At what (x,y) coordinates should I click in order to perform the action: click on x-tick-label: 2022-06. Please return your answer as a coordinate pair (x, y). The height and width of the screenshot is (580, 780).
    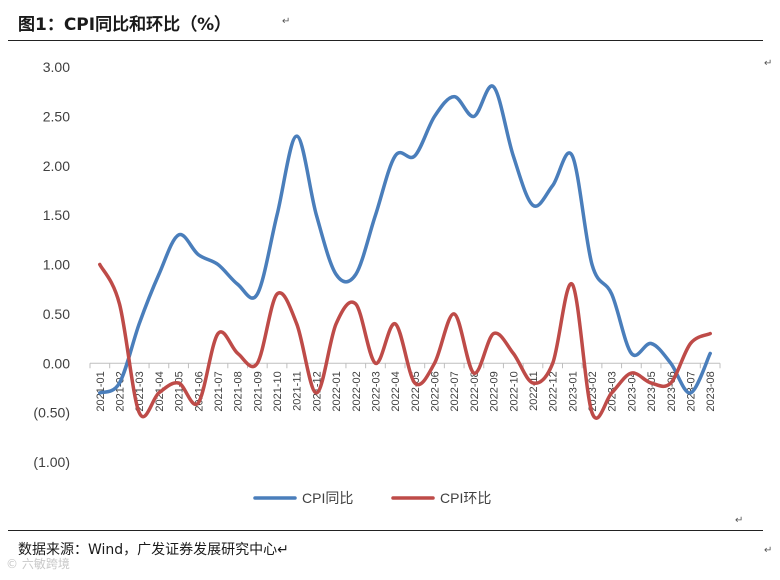
    Looking at the image, I should click on (436, 391).